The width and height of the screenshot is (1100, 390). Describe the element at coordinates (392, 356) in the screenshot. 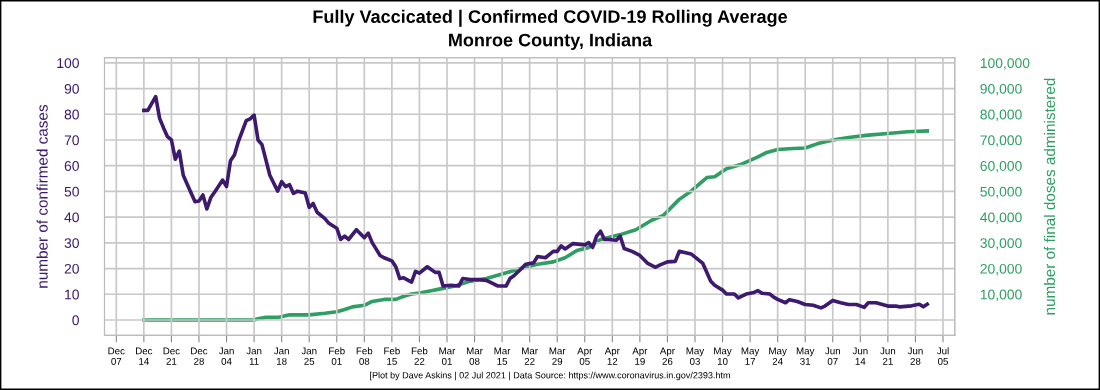

I see `x-tick-label: Feb 15` at that location.